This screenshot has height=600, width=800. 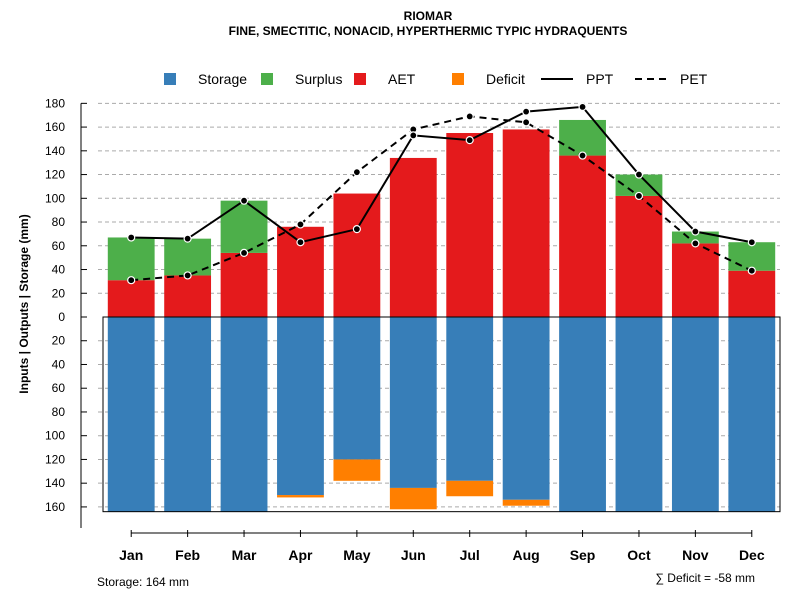 What do you see at coordinates (131, 555) in the screenshot?
I see `month-label: Jan` at bounding box center [131, 555].